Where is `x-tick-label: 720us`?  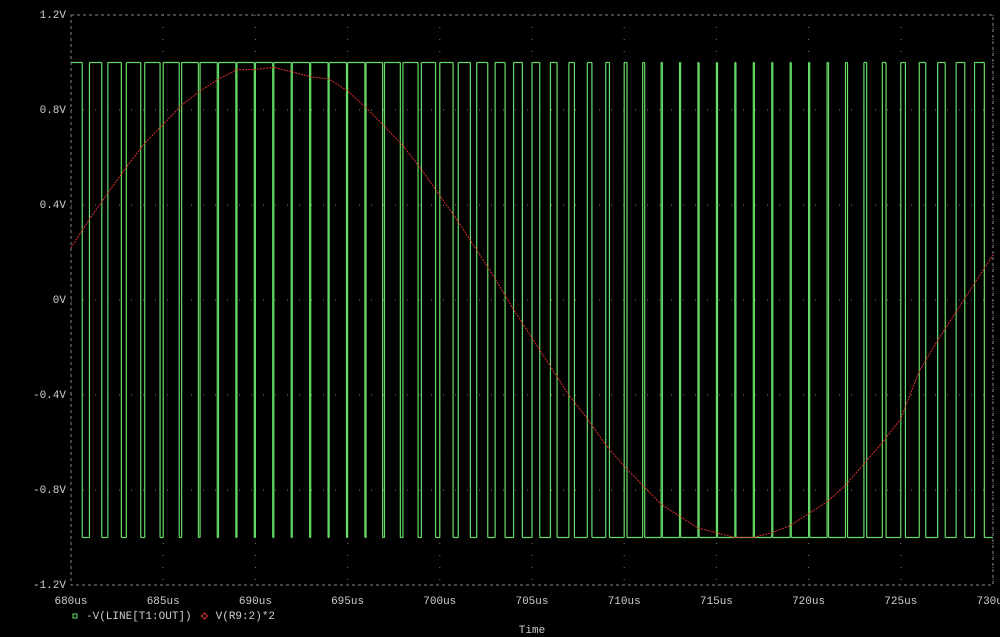
x-tick-label: 720us is located at coordinates (808, 602).